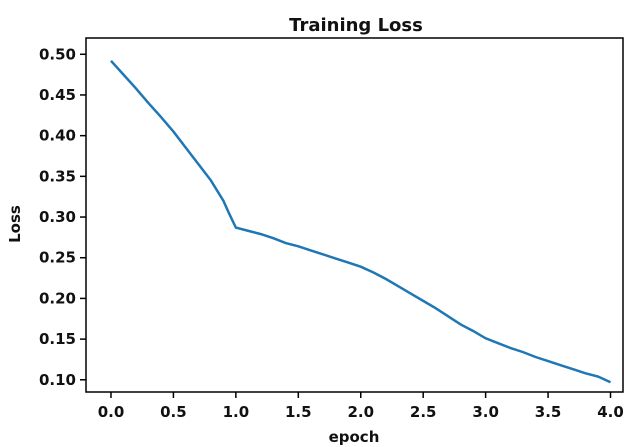 This screenshot has width=627, height=447. What do you see at coordinates (610, 412) in the screenshot?
I see `x-tick-label: 4.0` at bounding box center [610, 412].